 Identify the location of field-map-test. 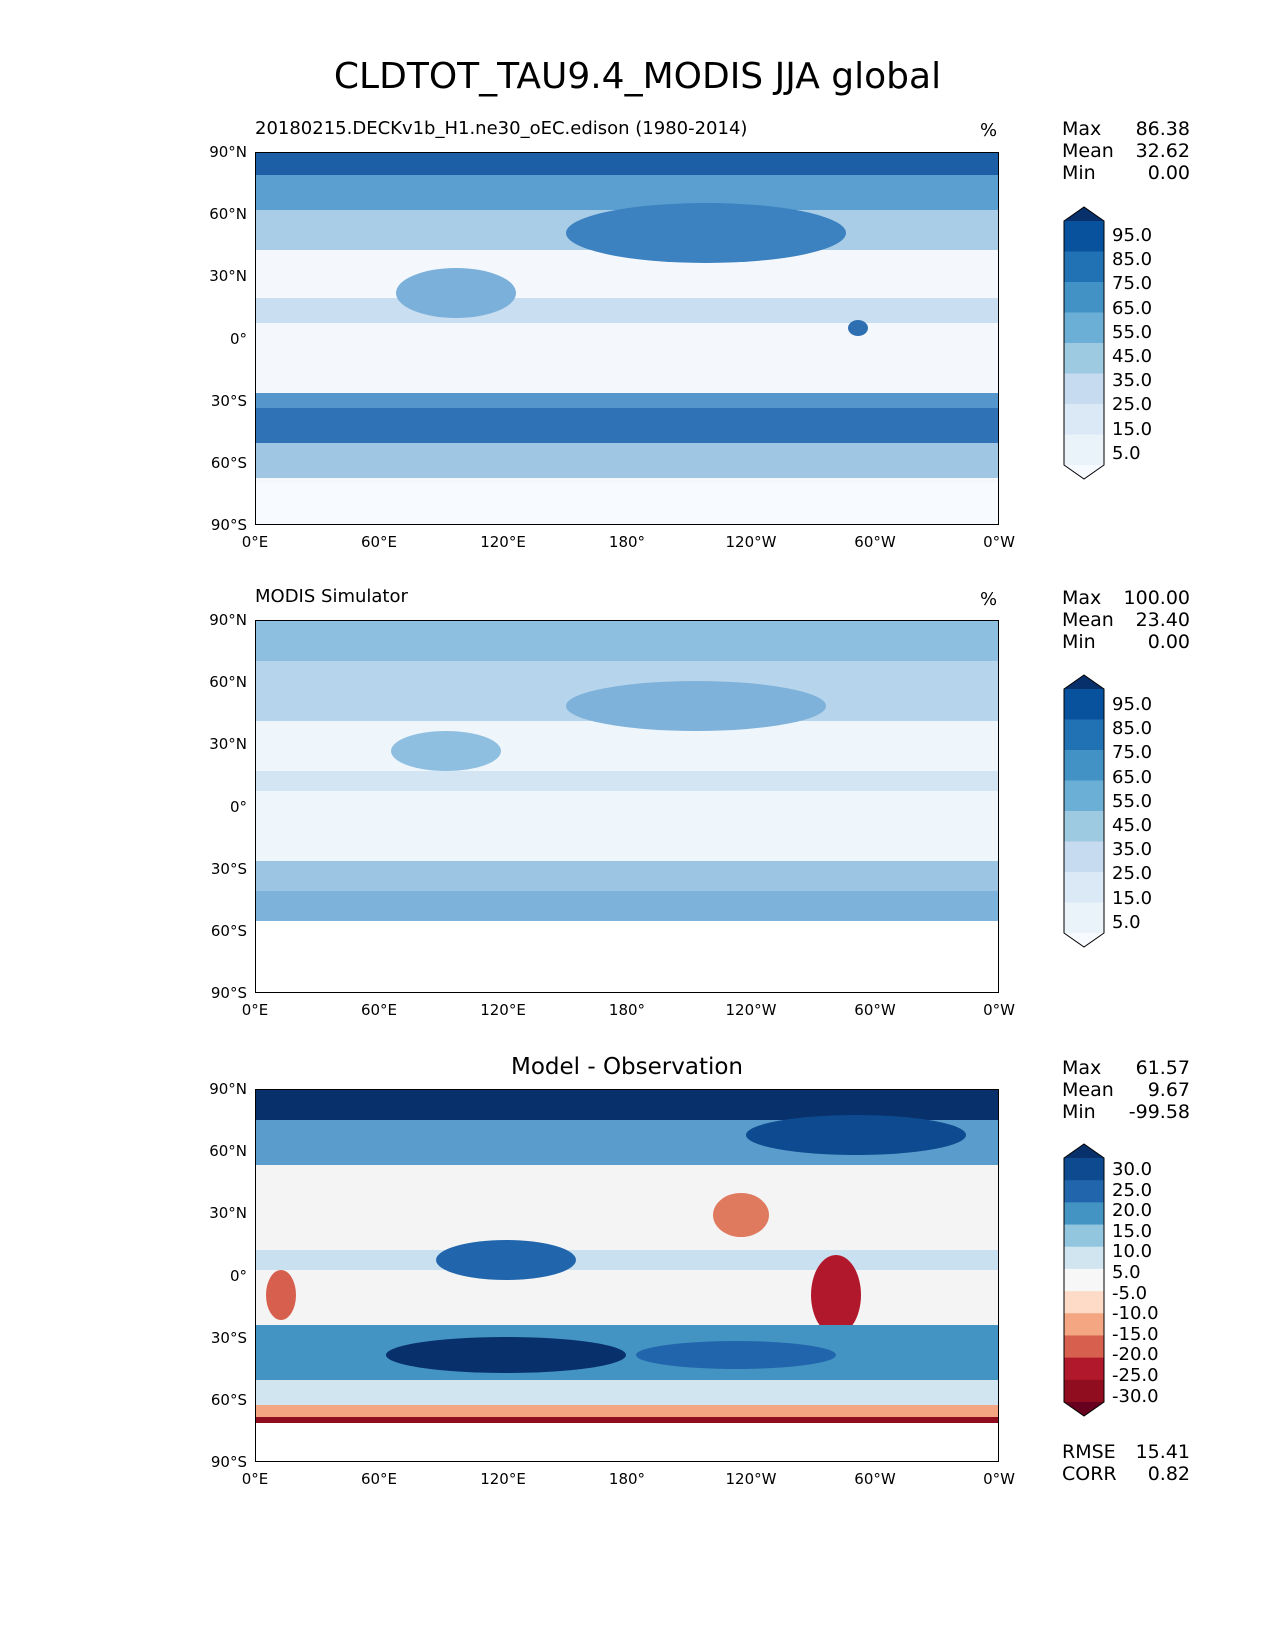
(627, 338).